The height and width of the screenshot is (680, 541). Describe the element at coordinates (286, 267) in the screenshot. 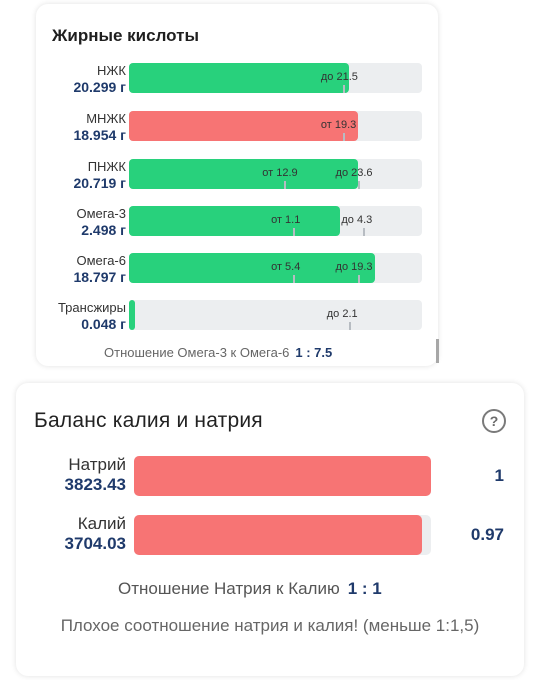

I see `range-note: от 5.4` at that location.